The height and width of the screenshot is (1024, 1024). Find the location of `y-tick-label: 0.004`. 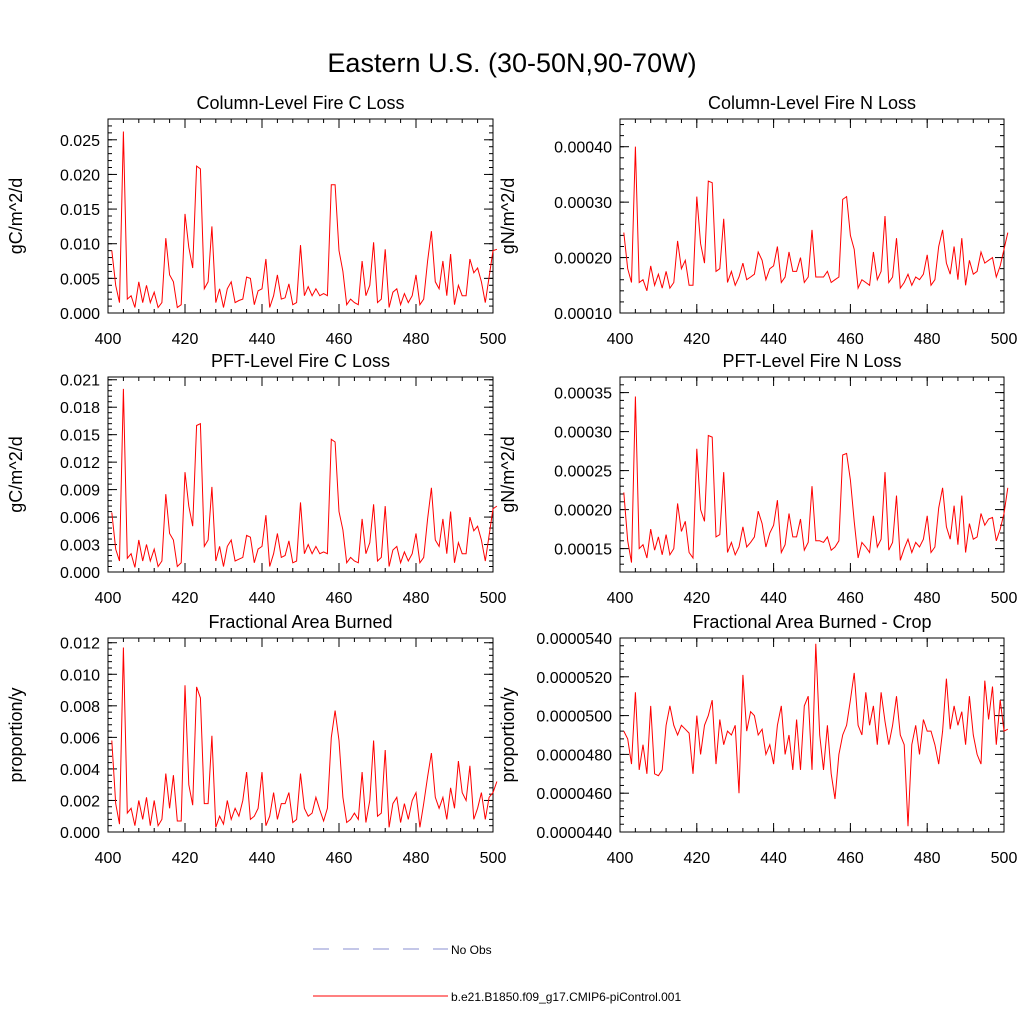

y-tick-label: 0.004 is located at coordinates (80, 770).